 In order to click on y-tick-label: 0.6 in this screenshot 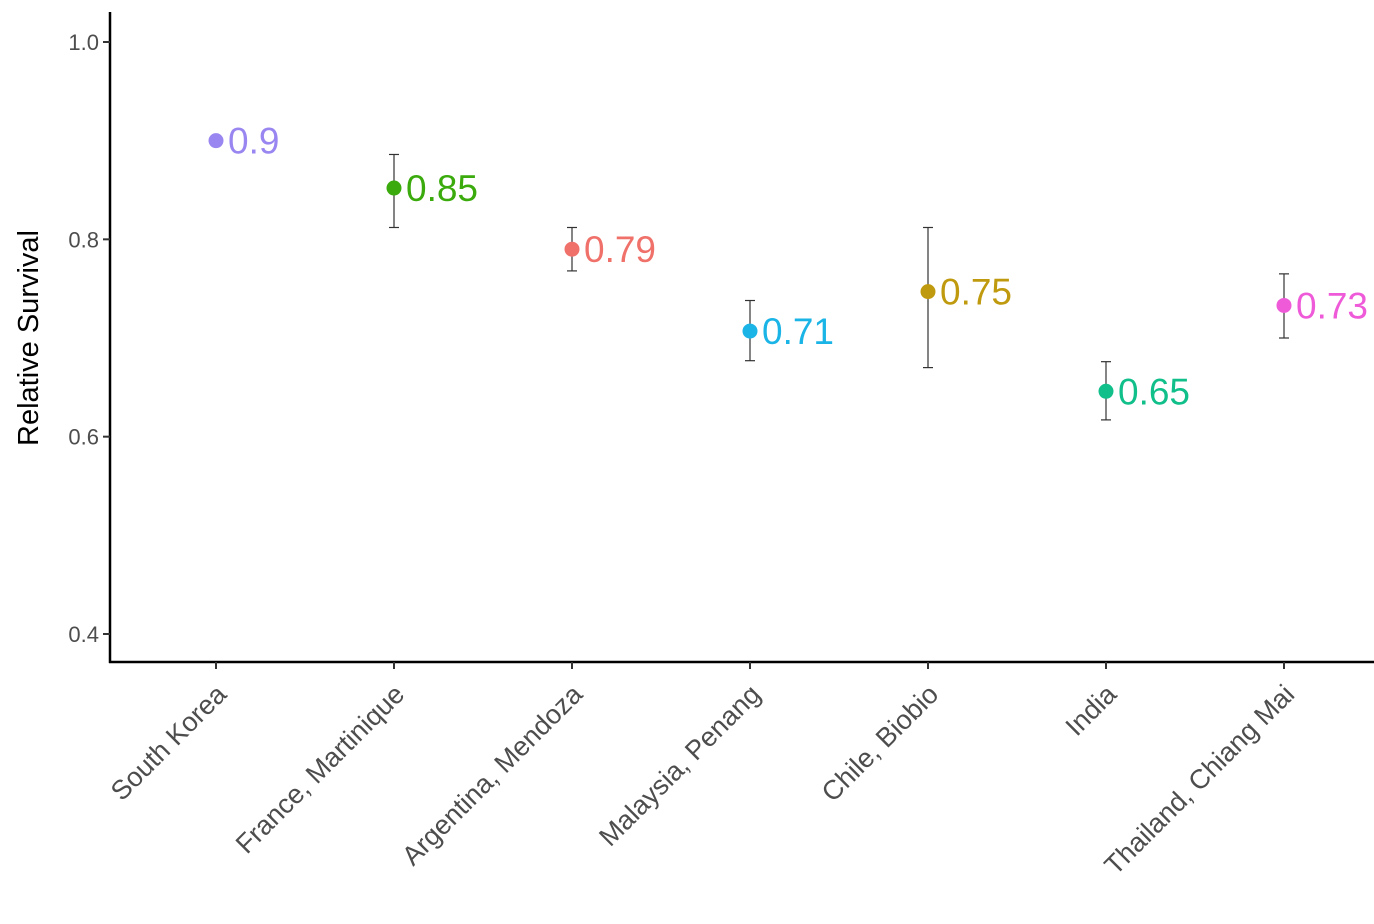, I will do `click(83, 437)`.